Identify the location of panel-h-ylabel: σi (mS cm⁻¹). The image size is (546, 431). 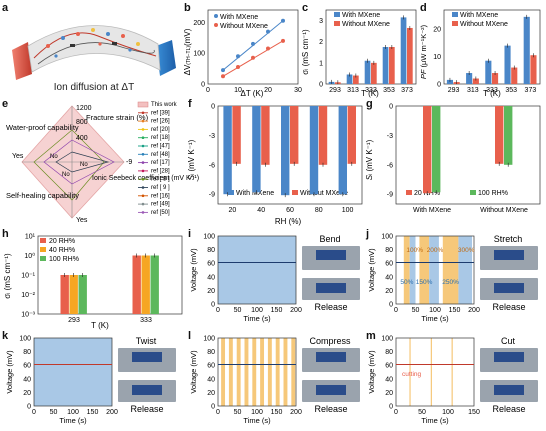
(7, 276).